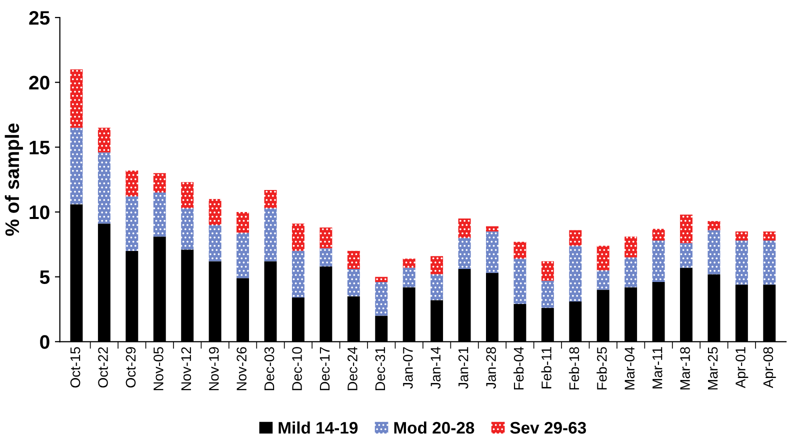 This screenshot has width=798, height=438. Describe the element at coordinates (45, 342) in the screenshot. I see `y-tick-label: 0` at that location.